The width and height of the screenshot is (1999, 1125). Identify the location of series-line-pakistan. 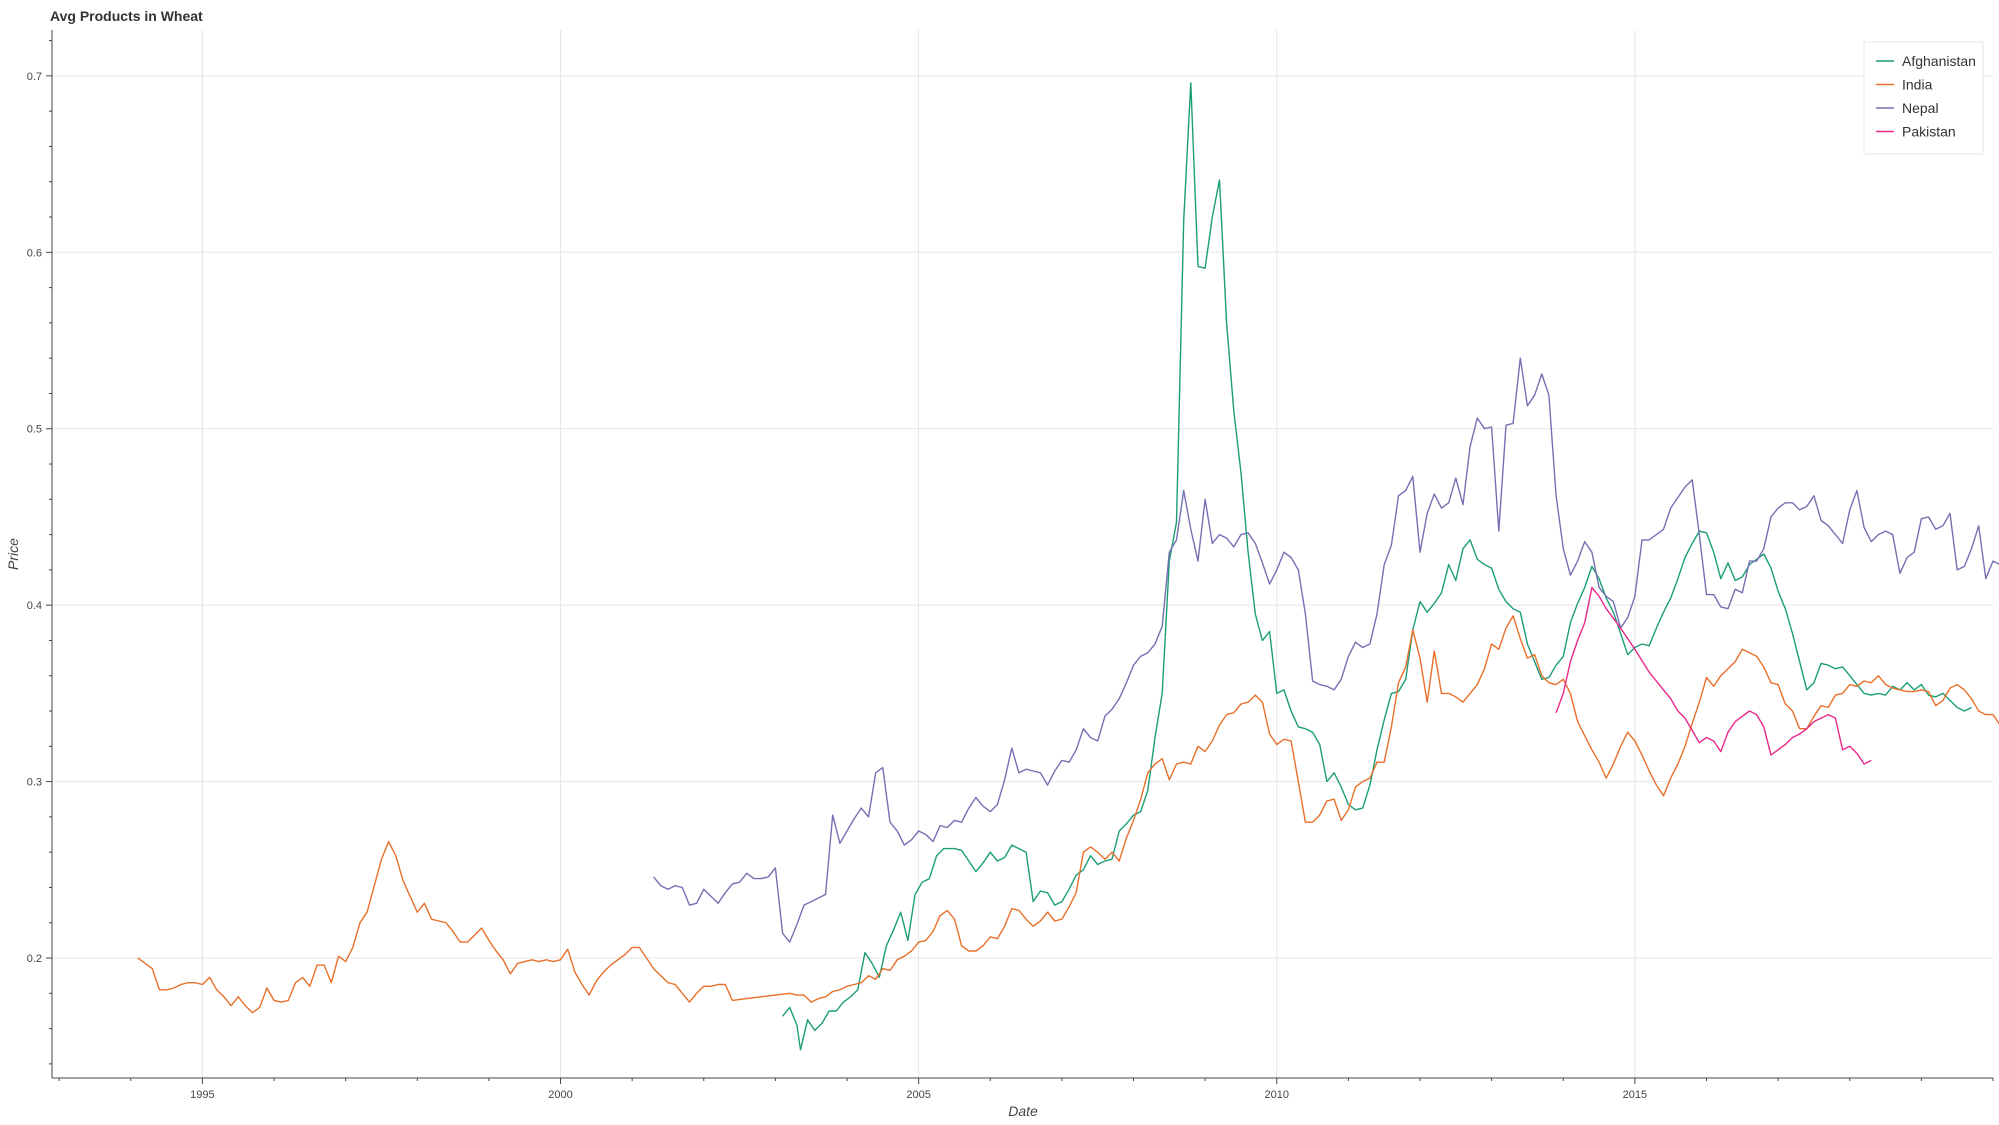
(1713, 675).